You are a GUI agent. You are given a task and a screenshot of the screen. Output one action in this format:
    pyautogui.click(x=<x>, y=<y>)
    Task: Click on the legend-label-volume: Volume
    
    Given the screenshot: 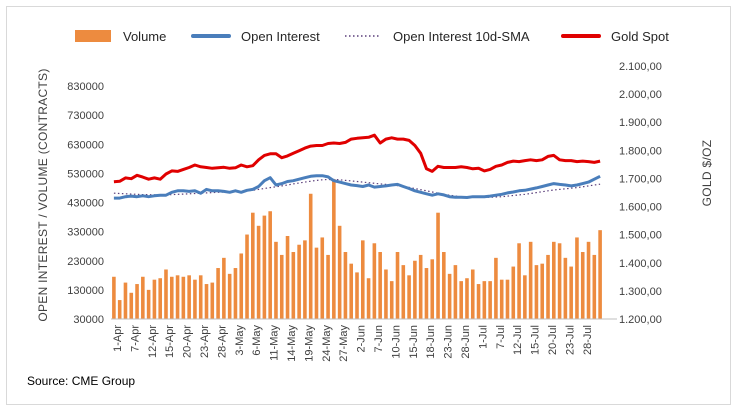 What is the action you would take?
    pyautogui.click(x=144, y=36)
    